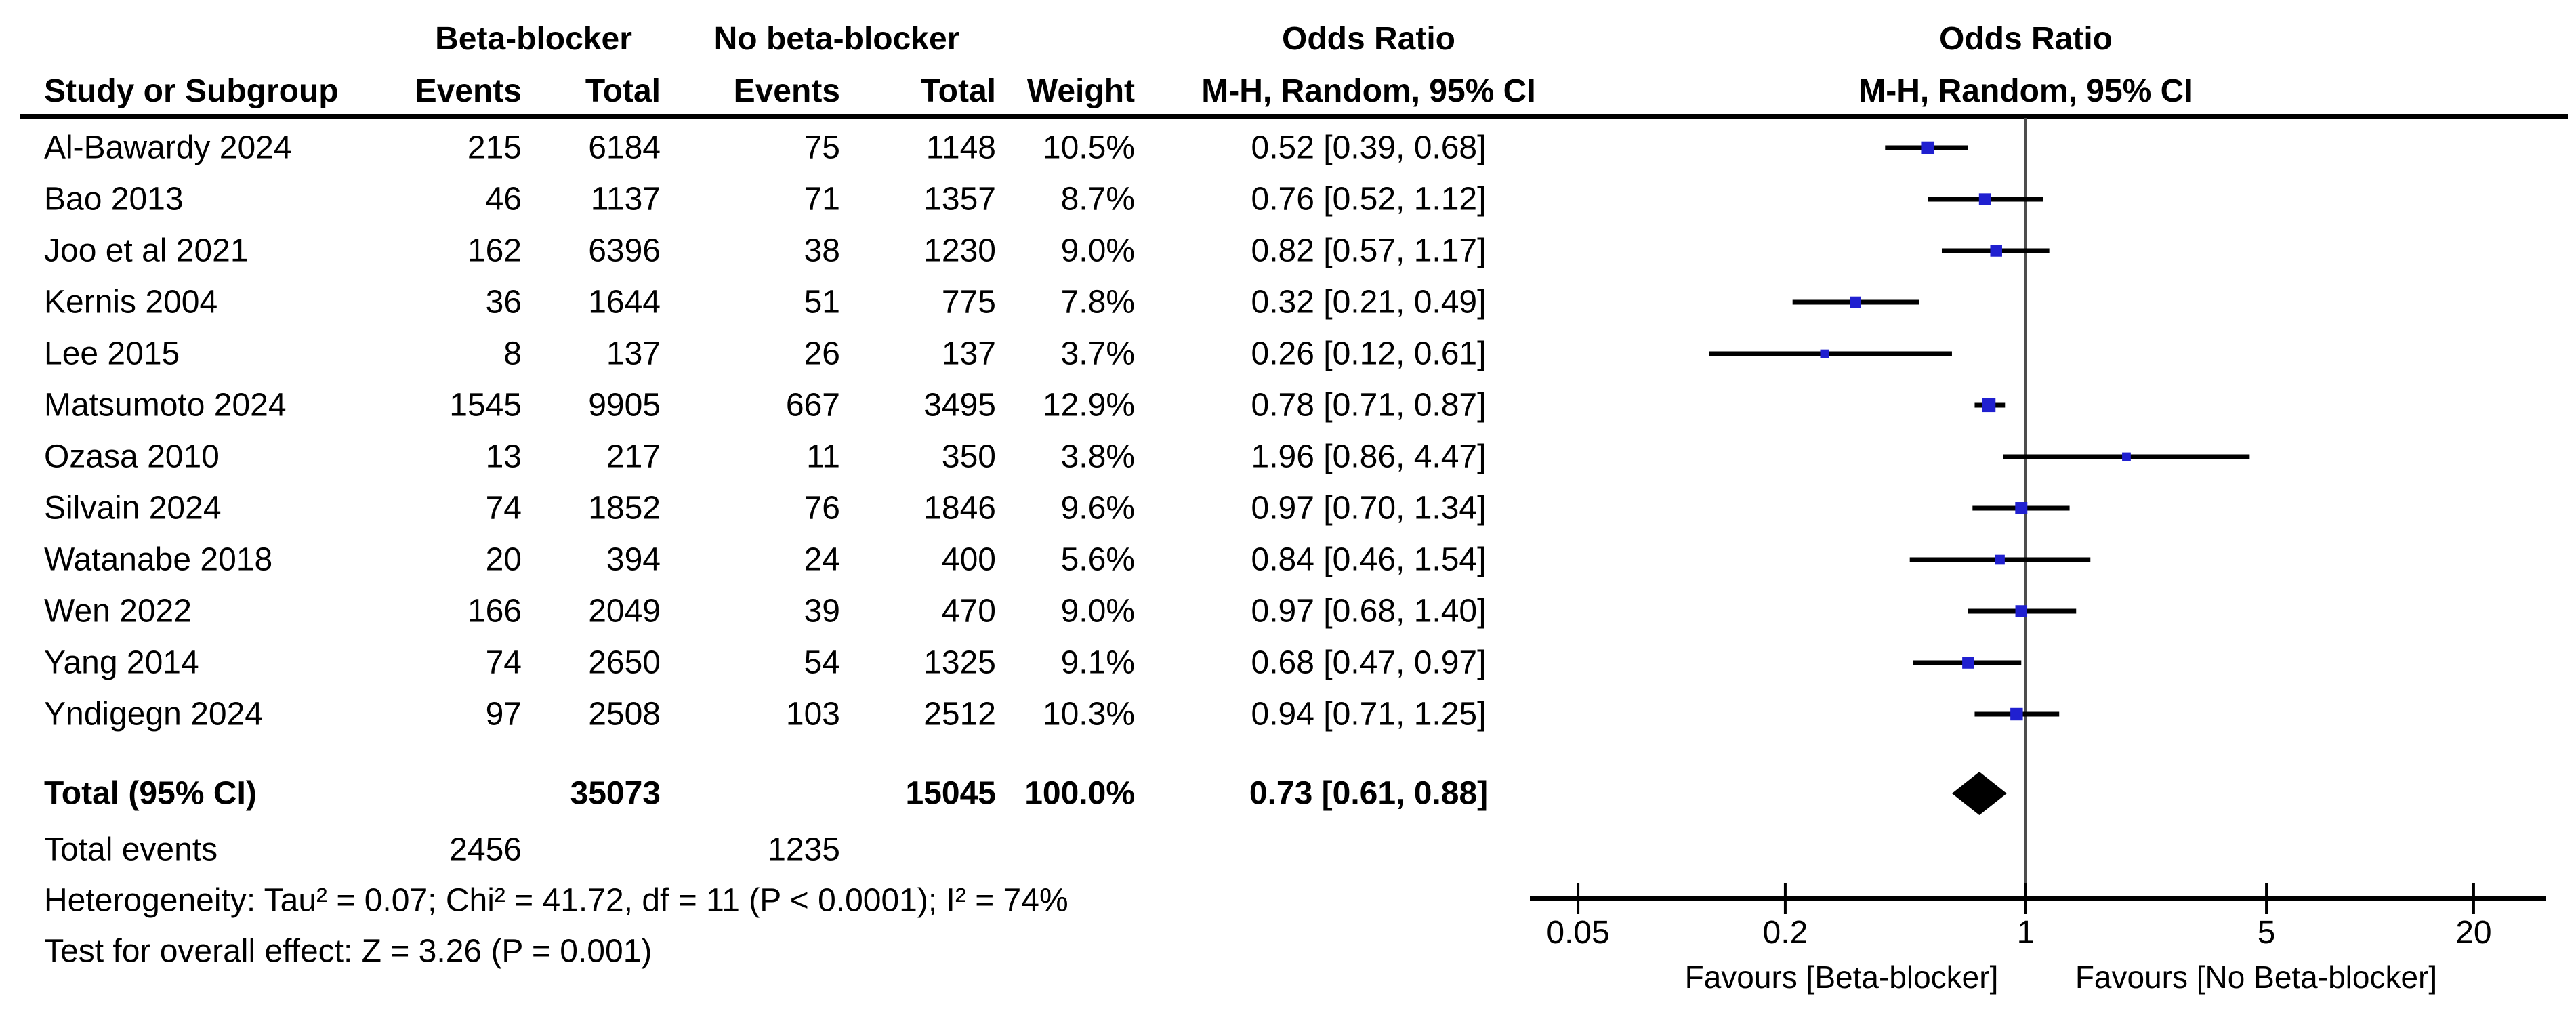 The width and height of the screenshot is (2576, 1013). Describe the element at coordinates (633, 456) in the screenshot. I see `bb-total: 217` at that location.